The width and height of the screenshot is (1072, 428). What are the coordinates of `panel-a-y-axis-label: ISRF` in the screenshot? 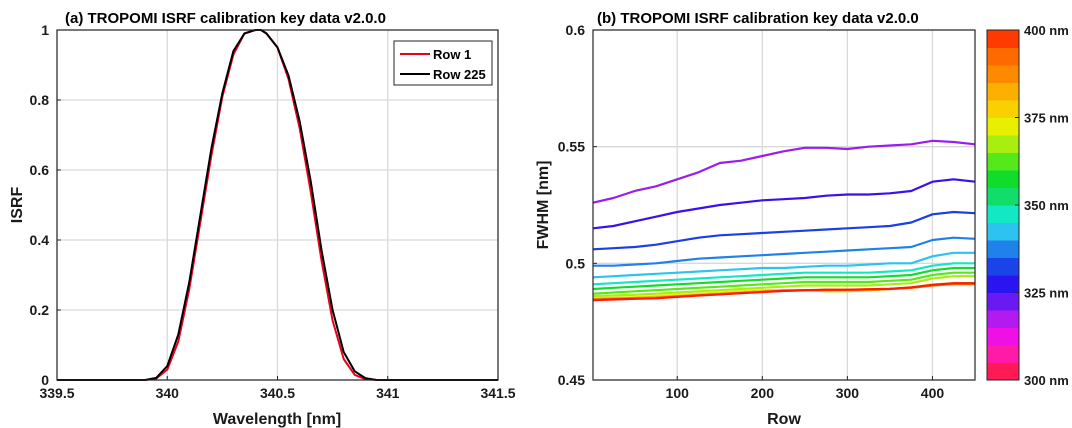 It's located at (17, 205).